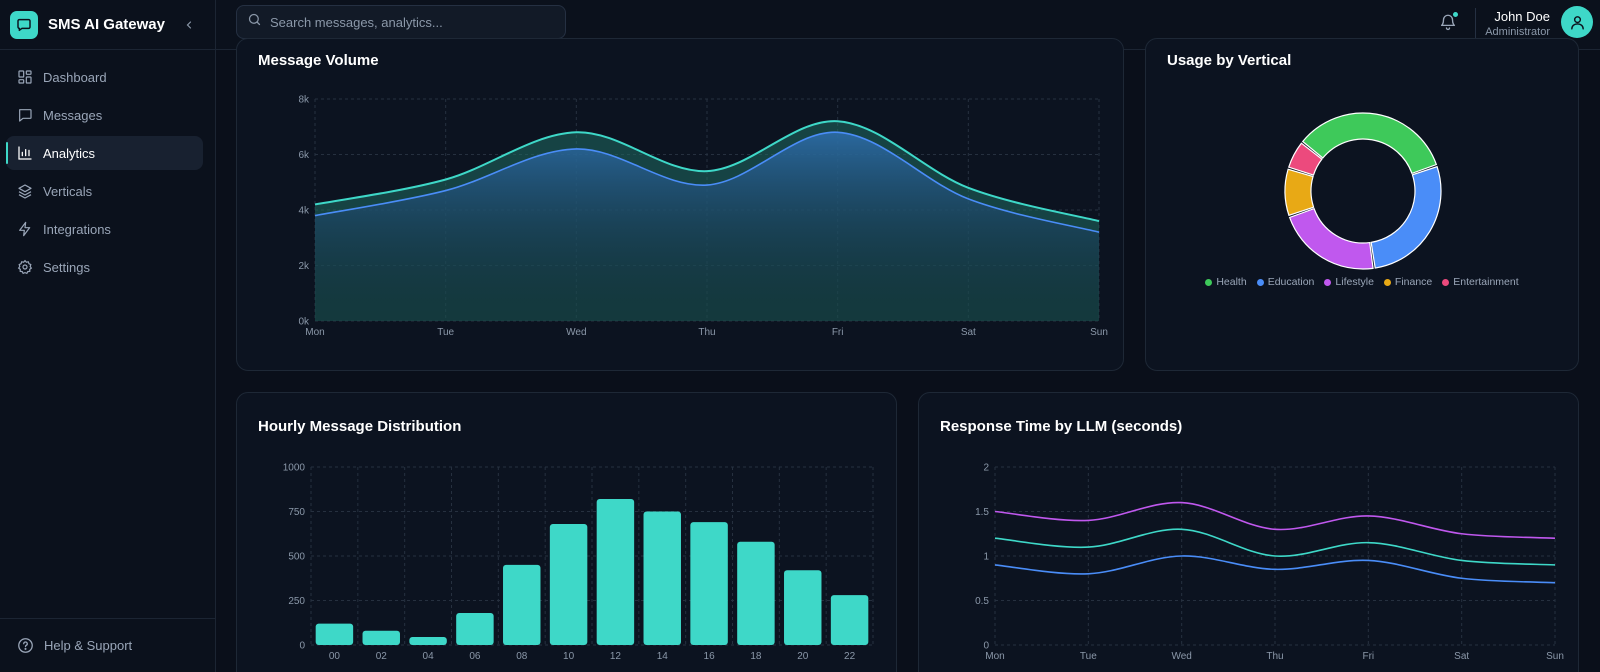 The image size is (1600, 672). I want to click on x-tick-label: 22, so click(850, 656).